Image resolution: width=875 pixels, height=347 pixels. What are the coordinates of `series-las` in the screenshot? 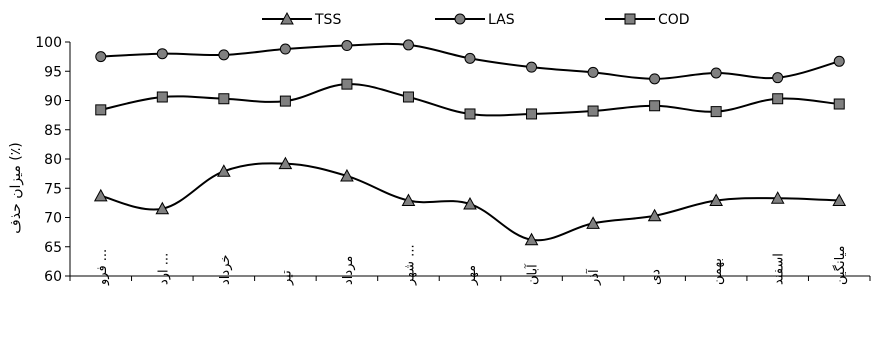 It's located at (470, 62).